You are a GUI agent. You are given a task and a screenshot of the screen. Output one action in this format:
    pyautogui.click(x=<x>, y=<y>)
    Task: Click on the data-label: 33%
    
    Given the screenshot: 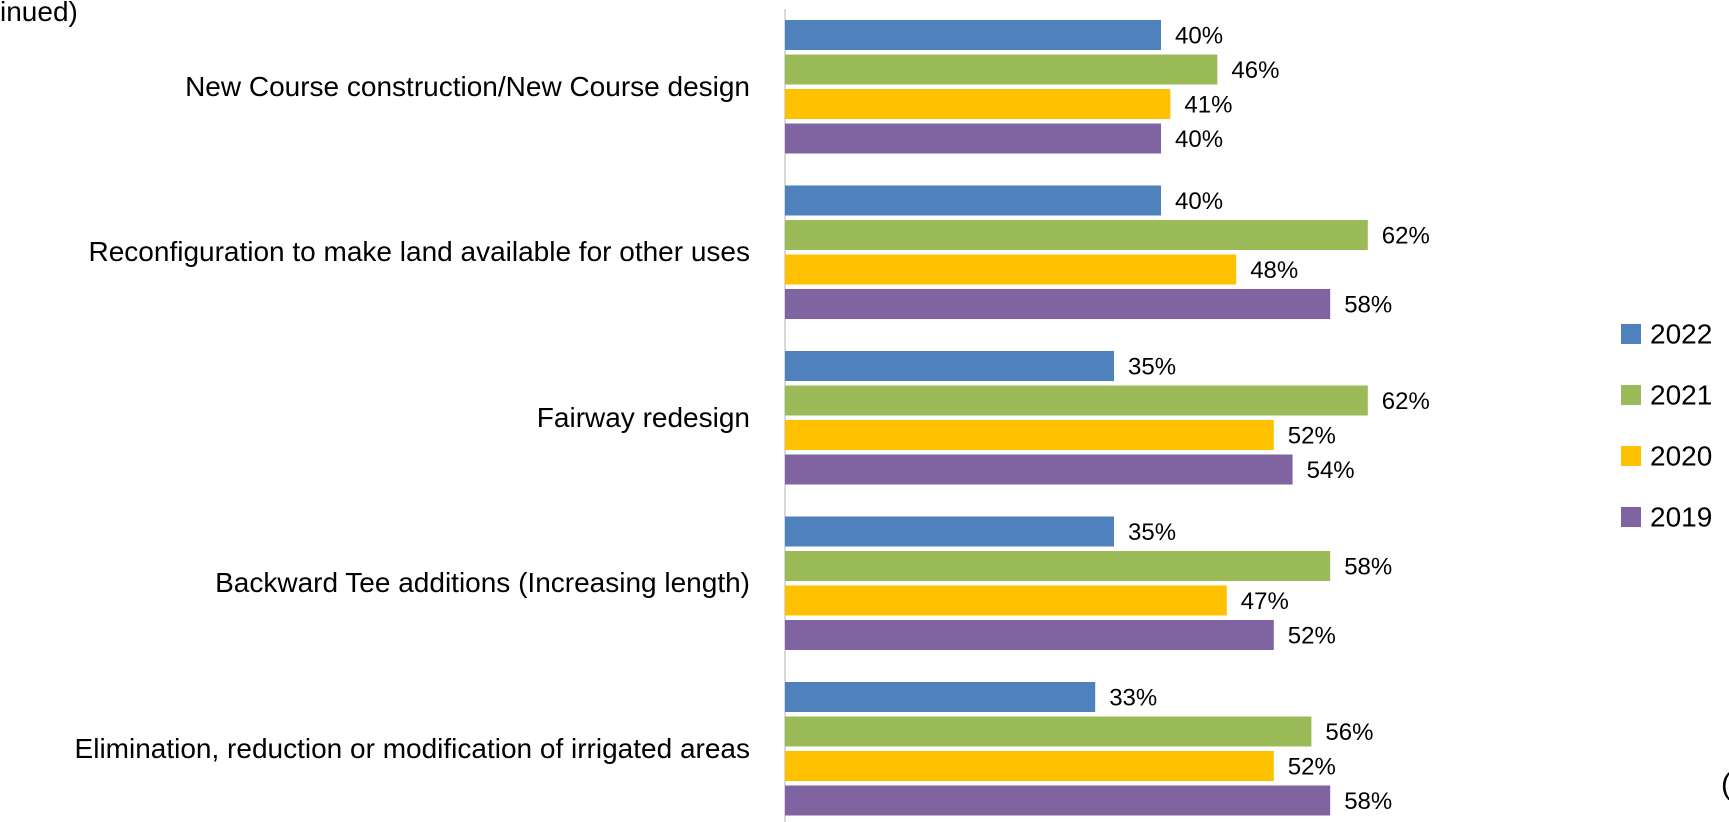 What is the action you would take?
    pyautogui.click(x=1133, y=697)
    